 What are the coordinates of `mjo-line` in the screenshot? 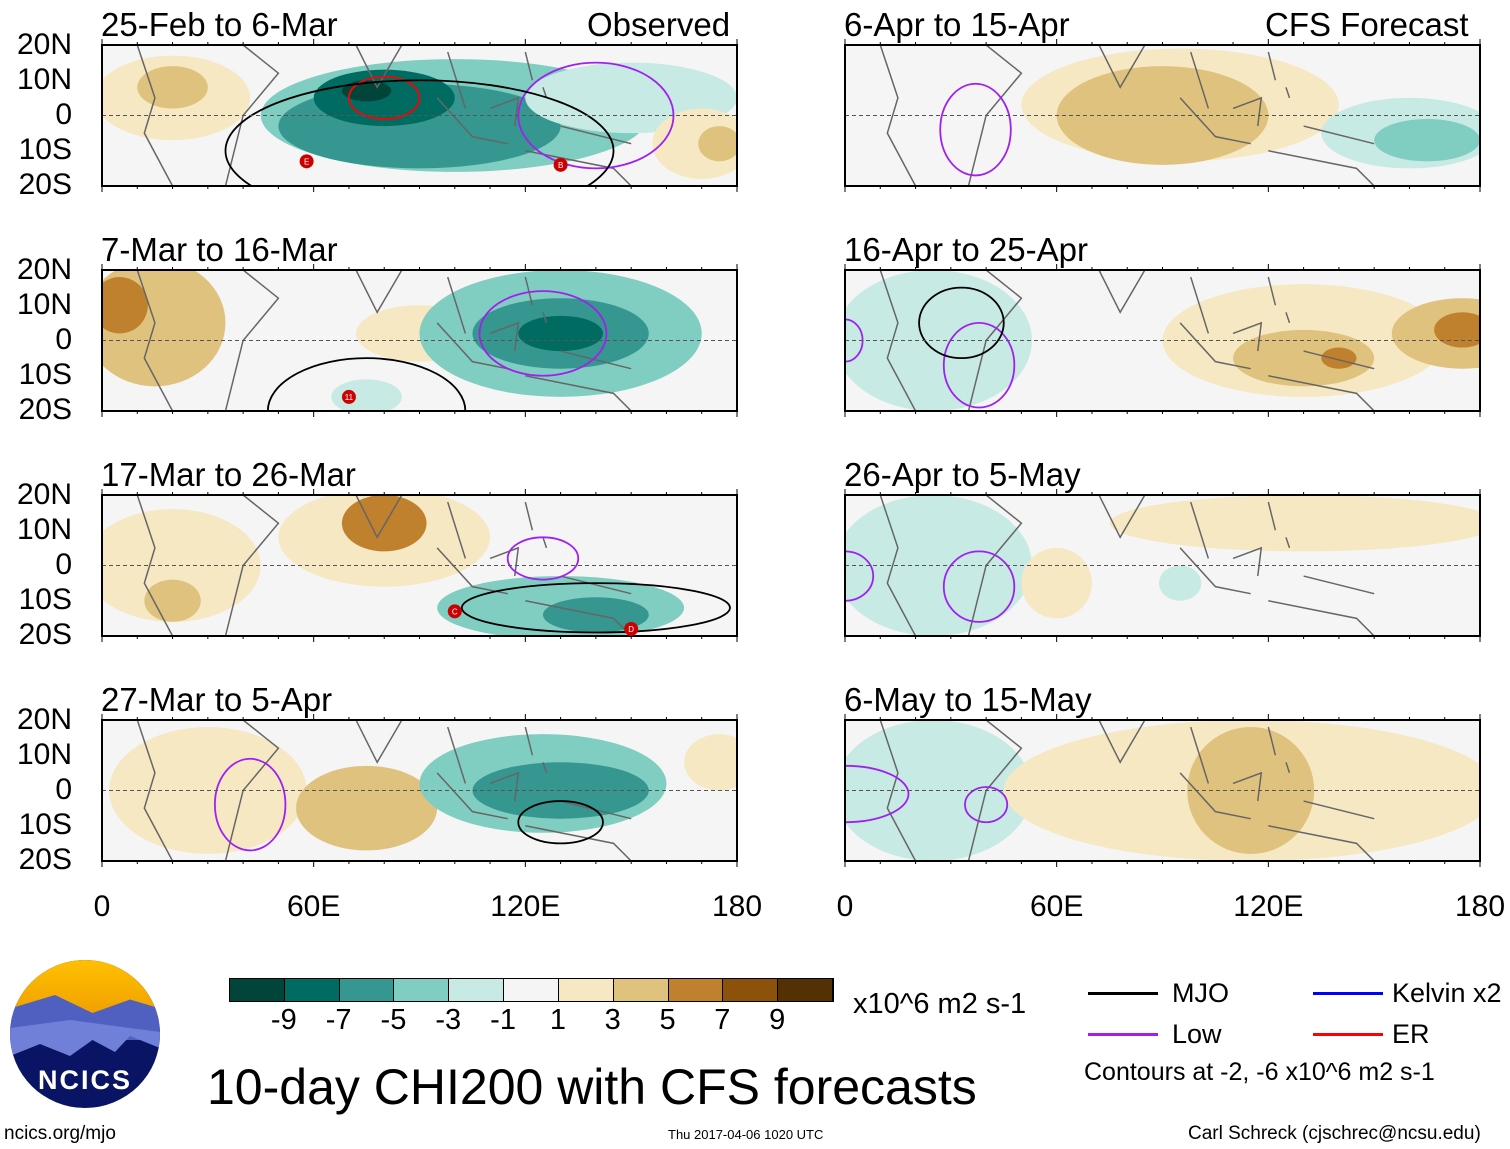 It's located at (1123, 993).